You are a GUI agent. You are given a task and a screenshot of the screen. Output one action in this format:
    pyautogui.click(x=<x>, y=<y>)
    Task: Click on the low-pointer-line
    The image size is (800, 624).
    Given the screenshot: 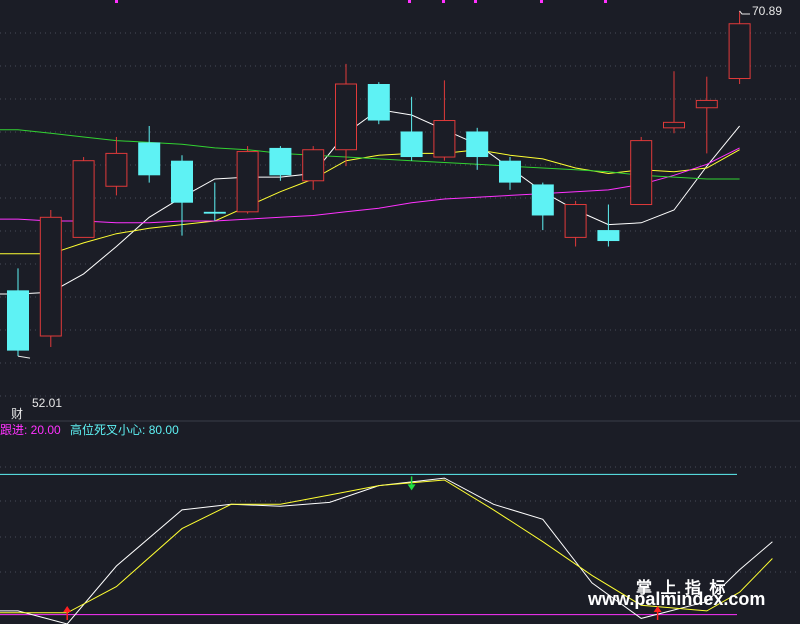 What is the action you would take?
    pyautogui.click(x=24, y=357)
    